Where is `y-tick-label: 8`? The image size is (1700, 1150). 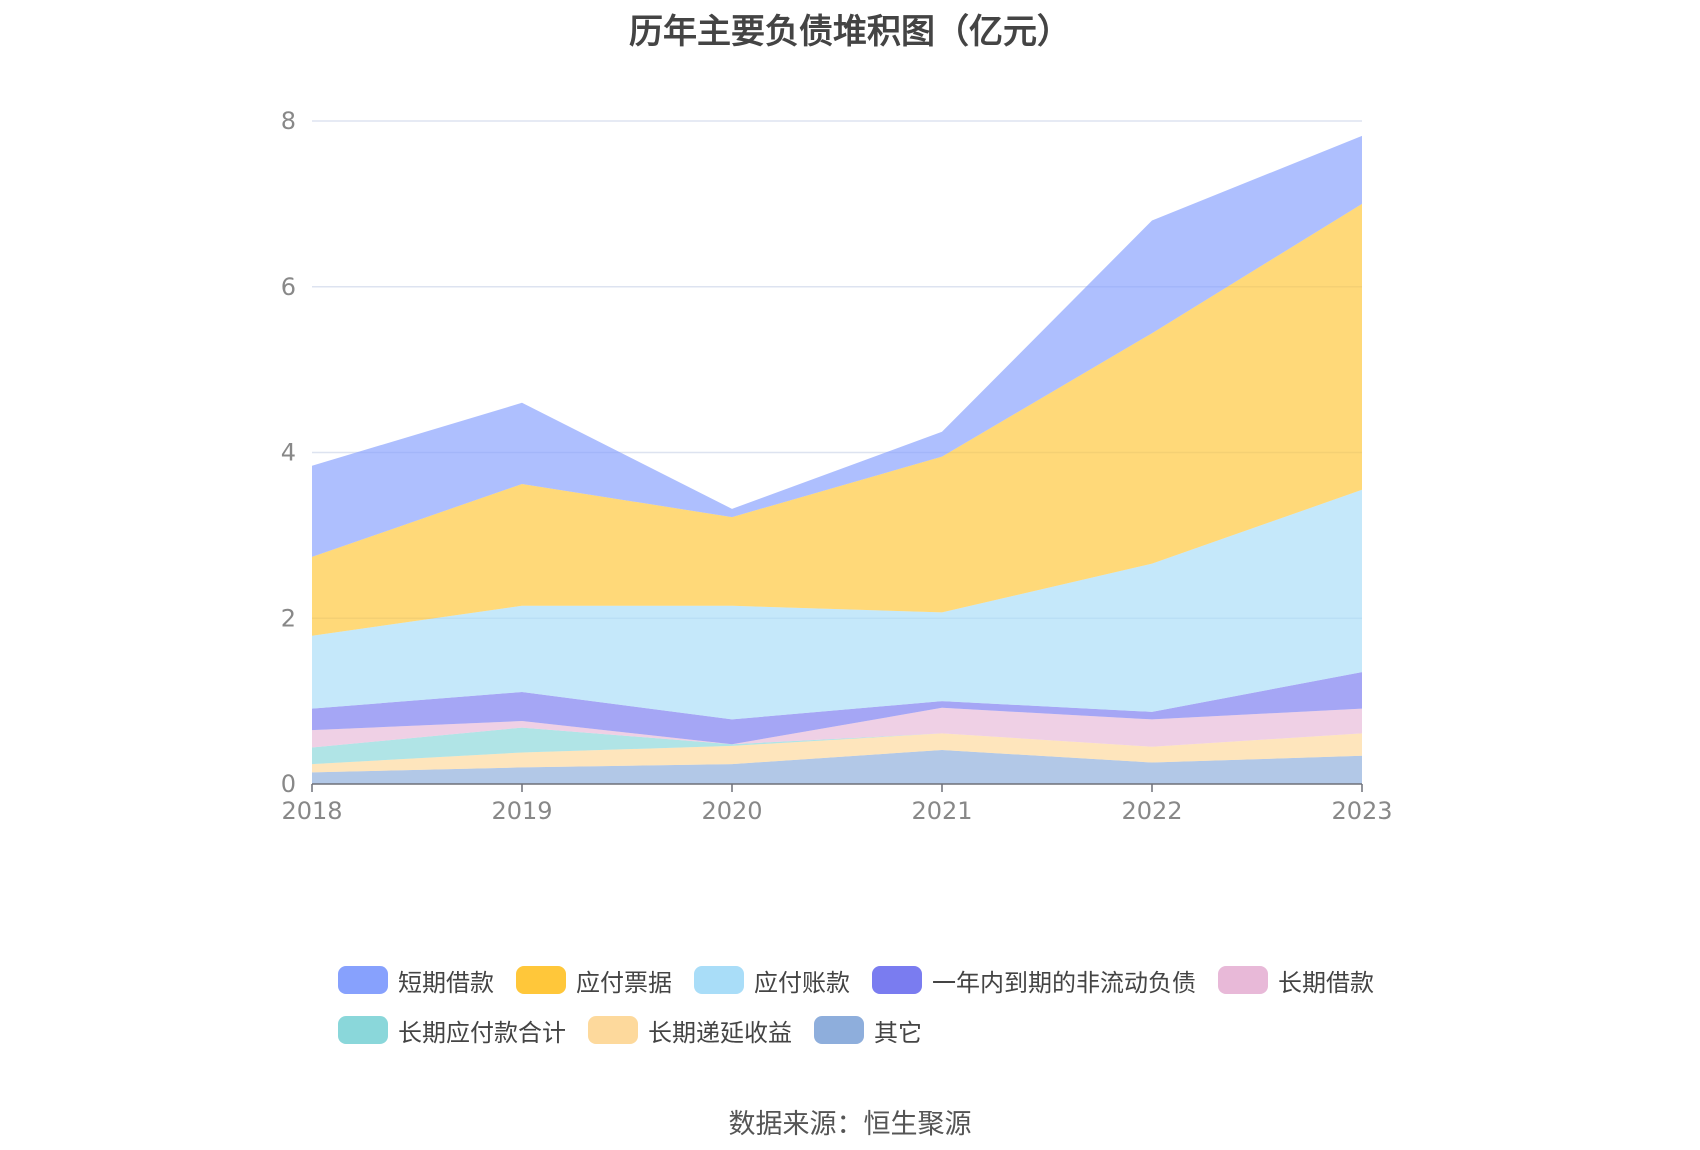 y-tick-label: 8 is located at coordinates (288, 121).